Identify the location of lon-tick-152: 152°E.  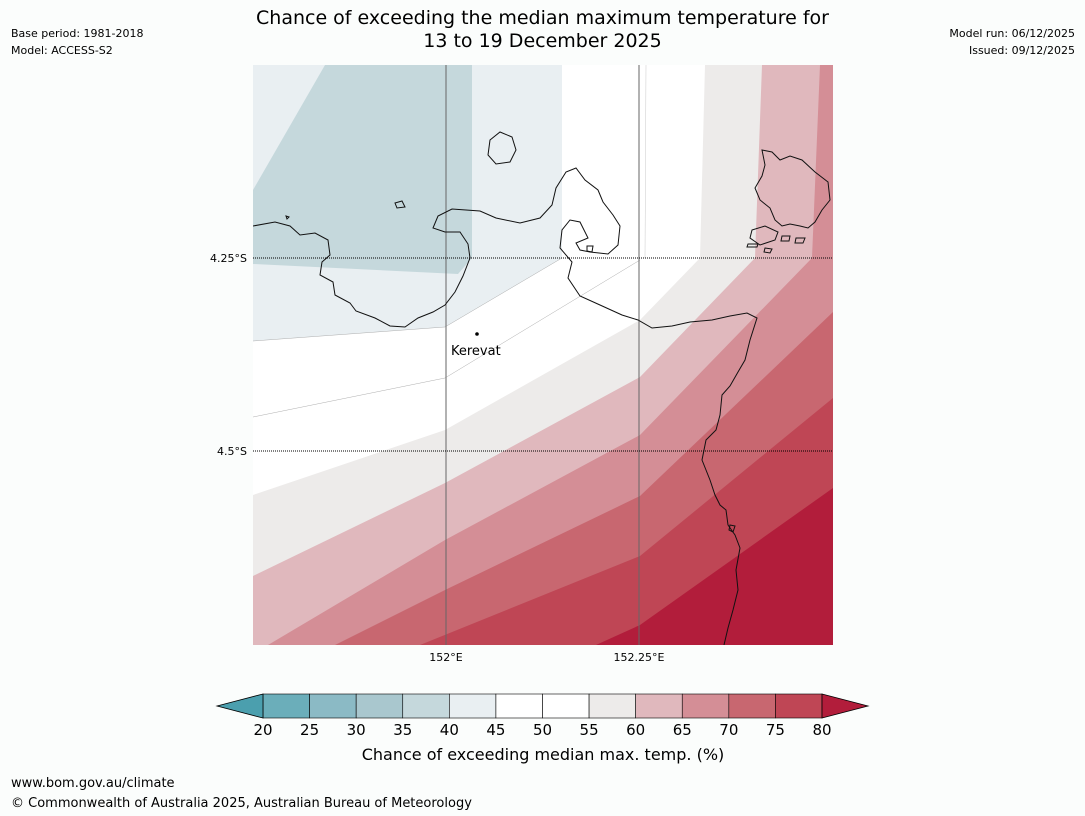
(445, 657).